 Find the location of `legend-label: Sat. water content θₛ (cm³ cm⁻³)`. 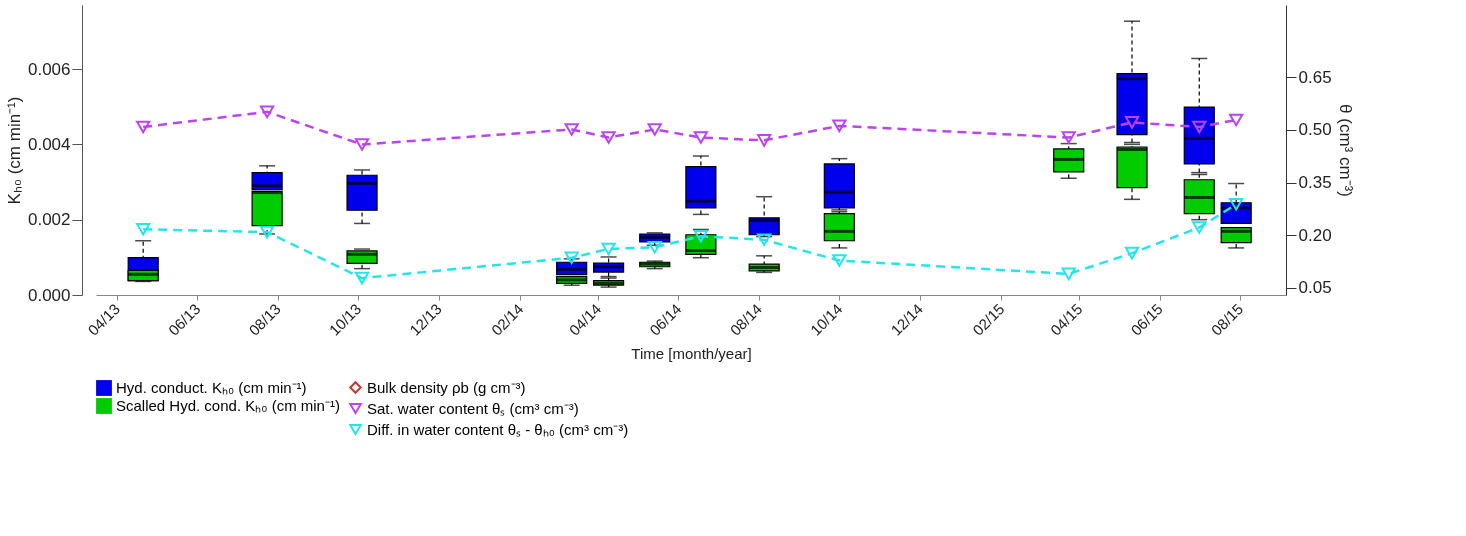

legend-label: Sat. water content θₛ (cm³ cm⁻³) is located at coordinates (473, 408).